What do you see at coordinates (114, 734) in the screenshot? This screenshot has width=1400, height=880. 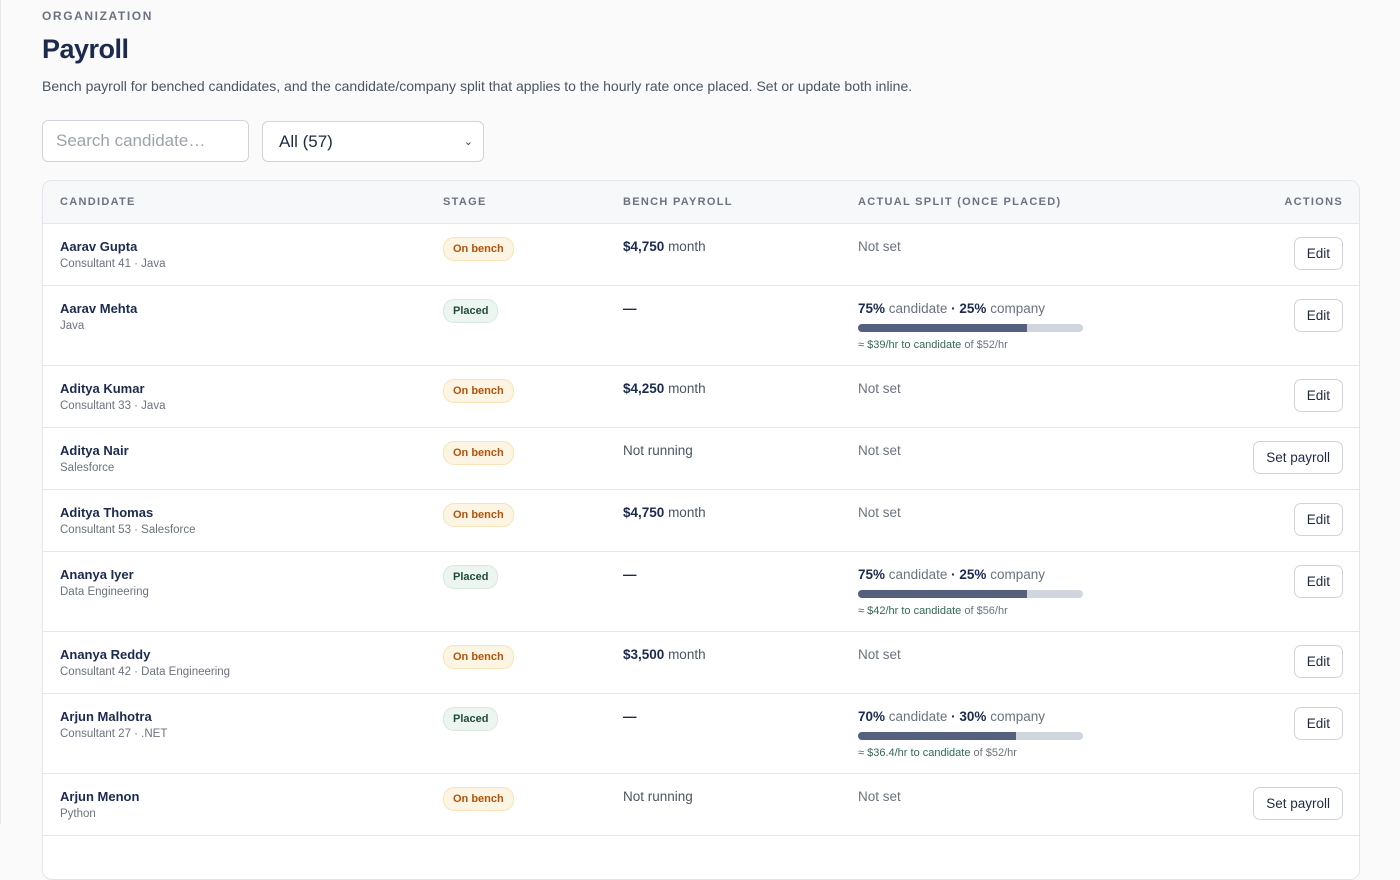 I see `candidate-subtitle: Consultant 27 · .NET` at bounding box center [114, 734].